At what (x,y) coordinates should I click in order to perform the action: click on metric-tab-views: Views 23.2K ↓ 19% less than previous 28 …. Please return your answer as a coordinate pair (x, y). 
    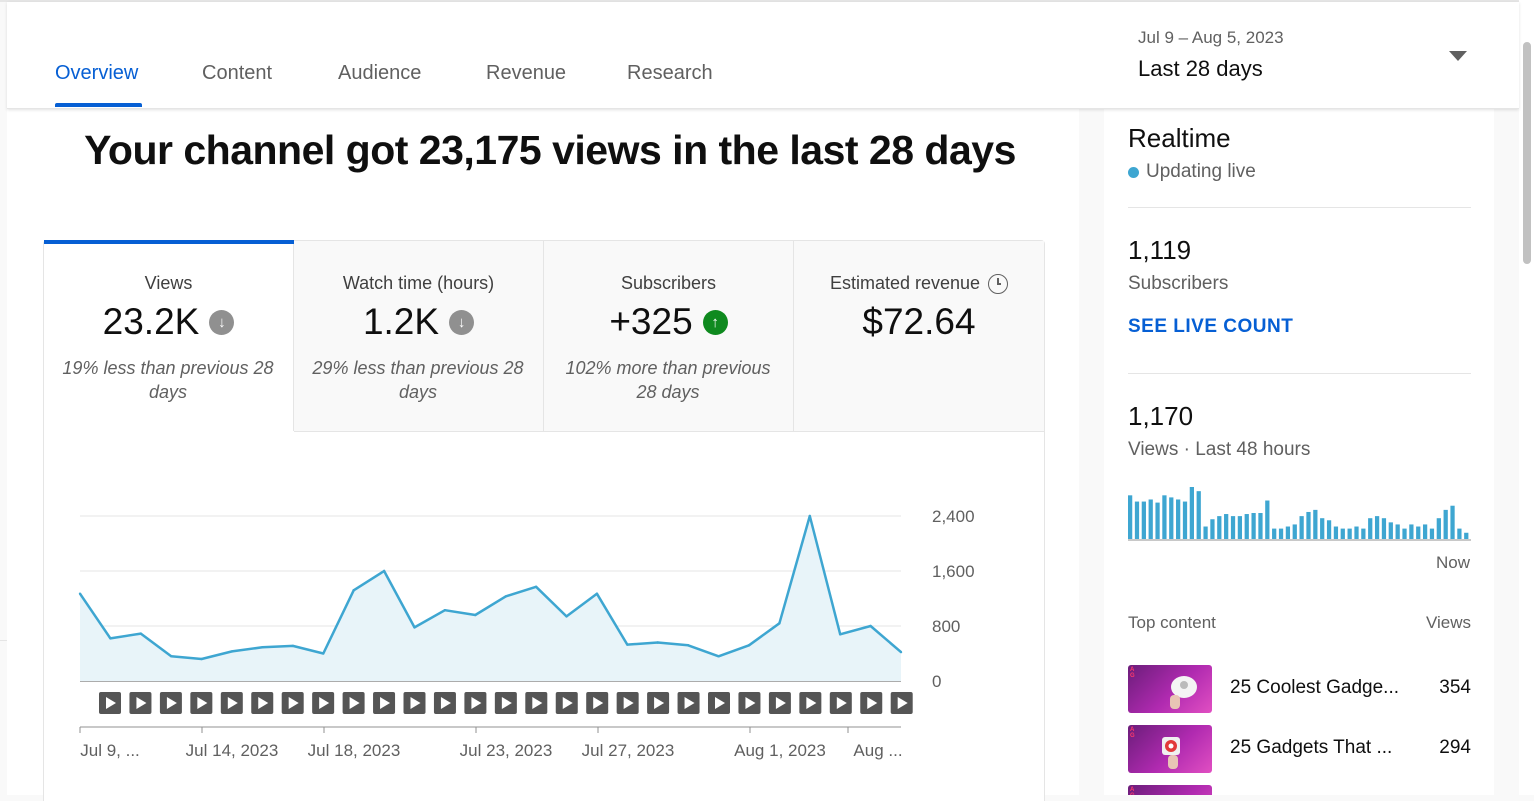
    Looking at the image, I should click on (169, 335).